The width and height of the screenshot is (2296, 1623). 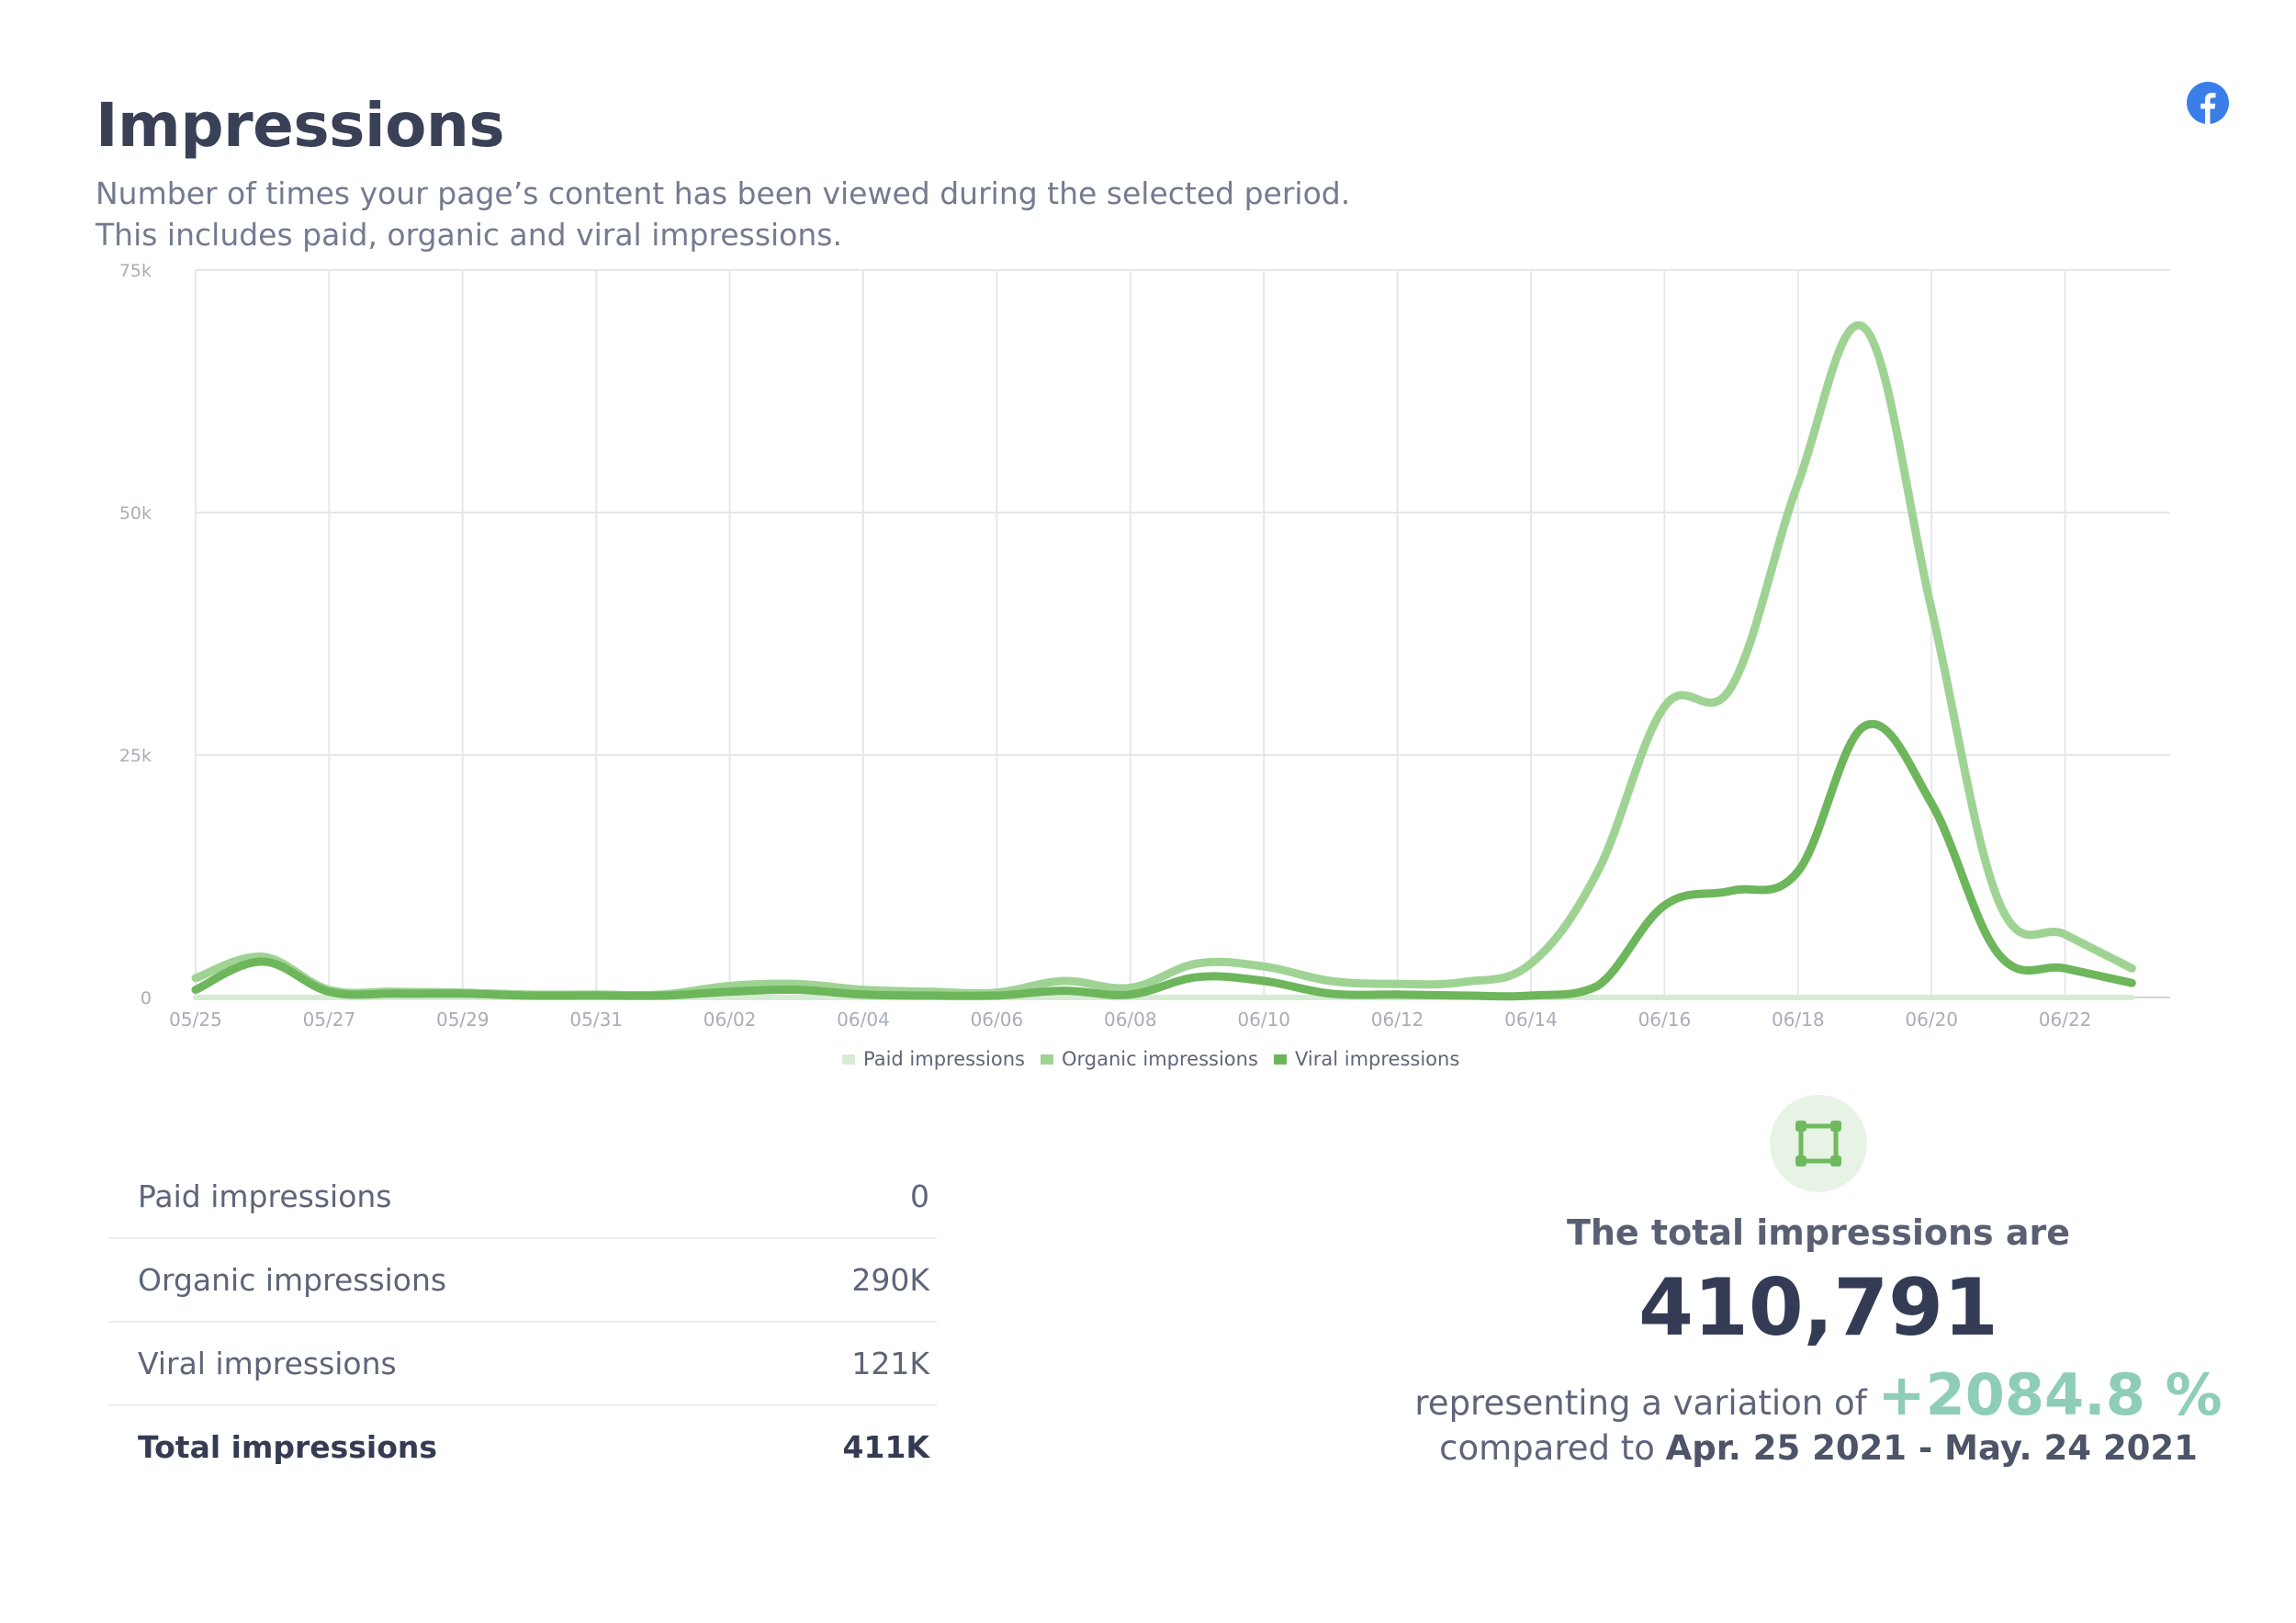 What do you see at coordinates (1640, 1403) in the screenshot?
I see `variation-prefix: representing a variation of` at bounding box center [1640, 1403].